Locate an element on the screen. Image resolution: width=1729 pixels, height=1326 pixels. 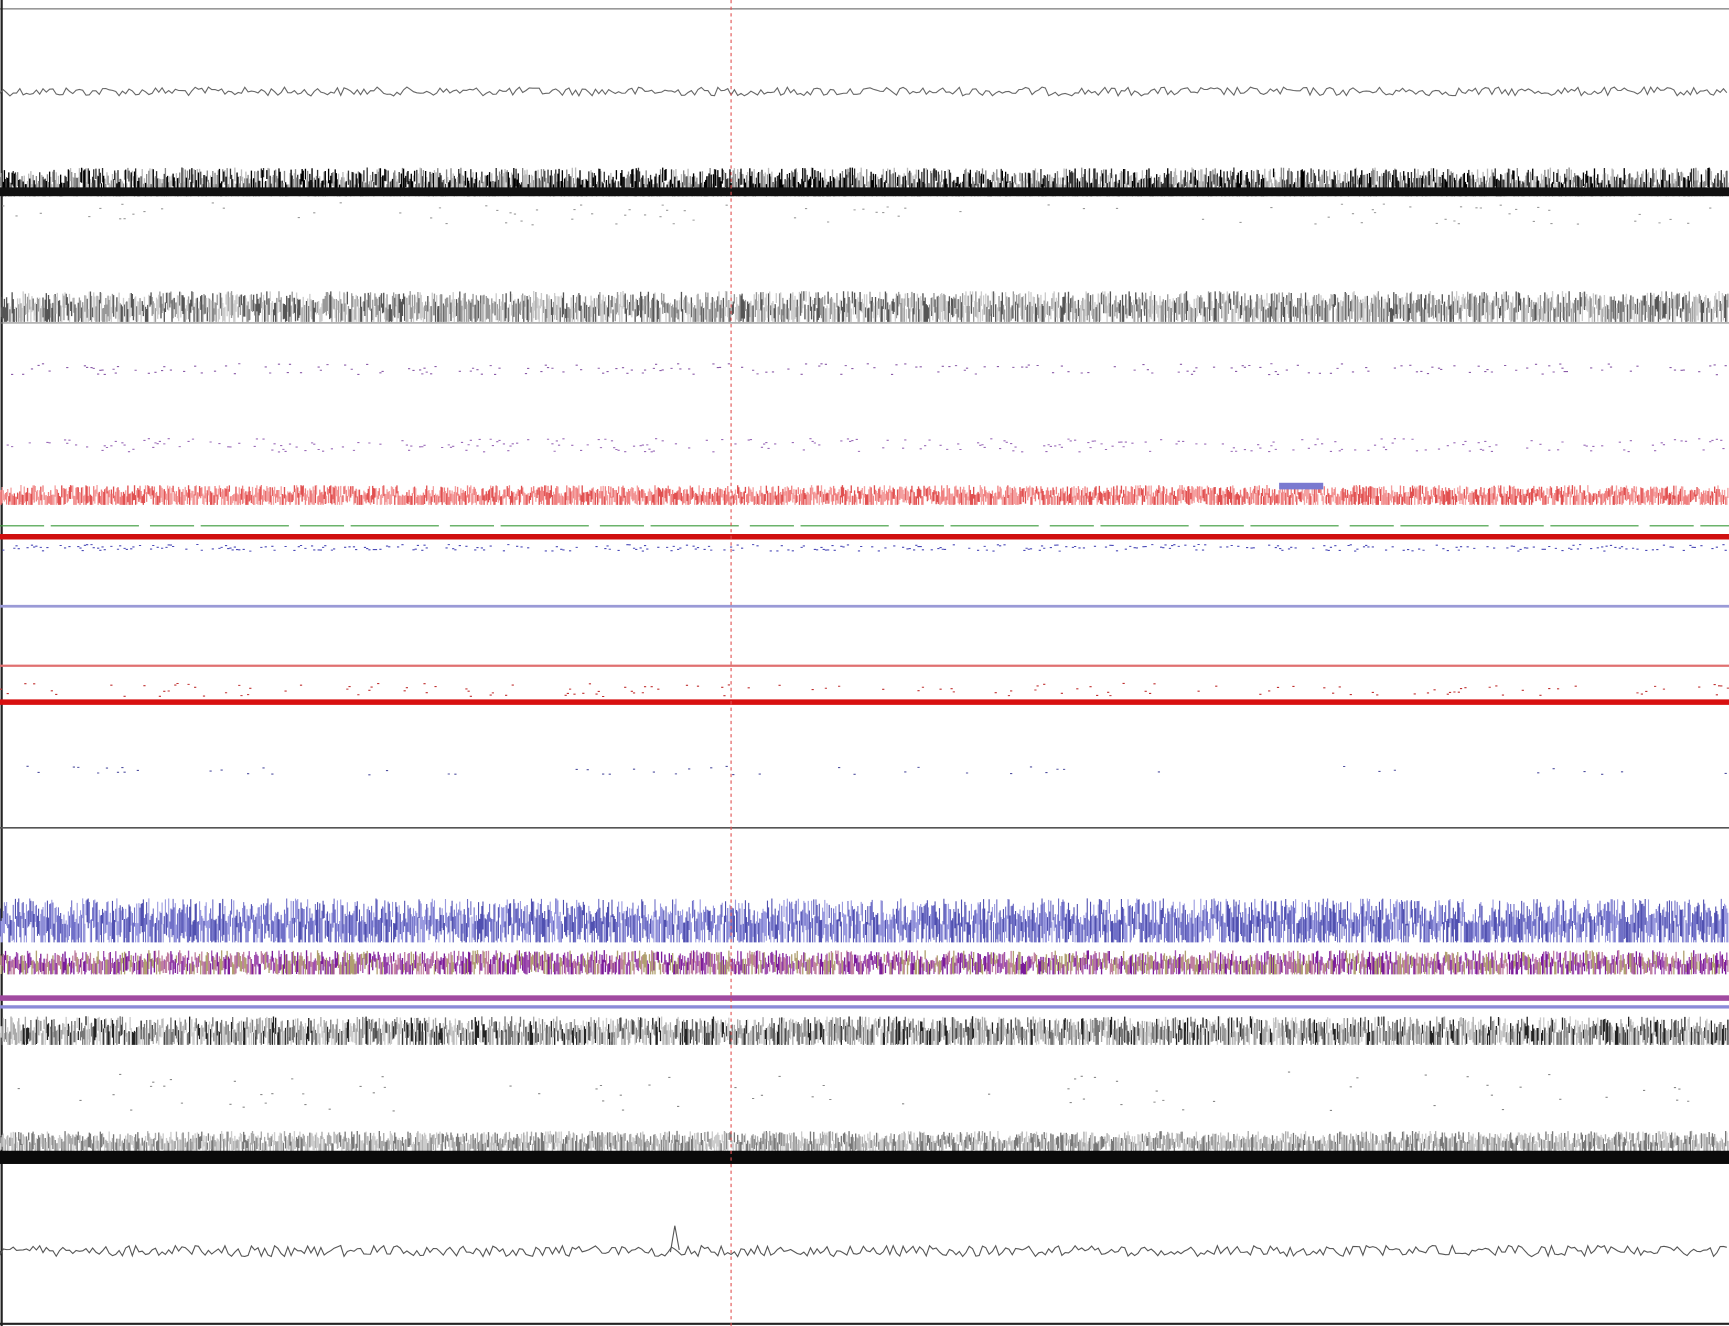
blue-line is located at coordinates (864, 1007).